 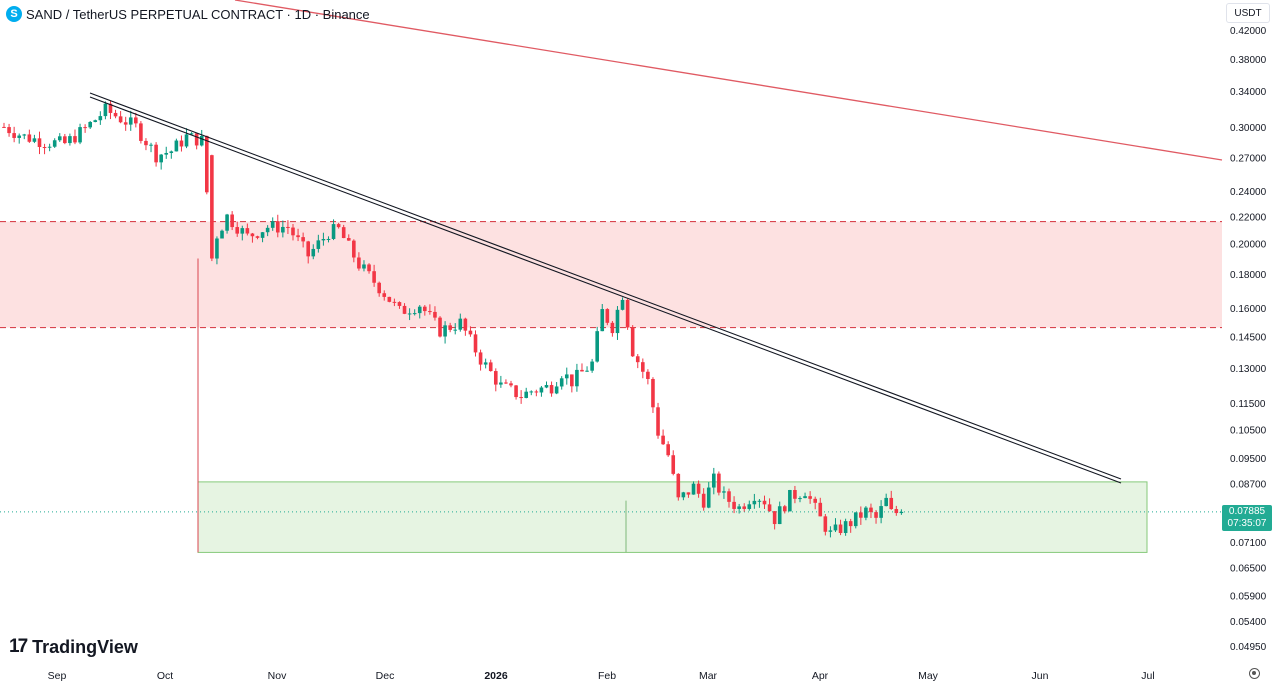 What do you see at coordinates (1248, 217) in the screenshot?
I see `y-tick-label: 0.22000` at bounding box center [1248, 217].